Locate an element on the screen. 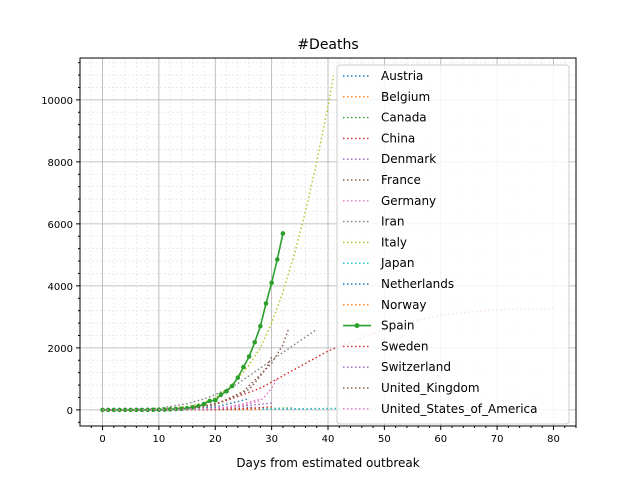 This screenshot has height=480, width=640. x-tick-label: 10 is located at coordinates (159, 439).